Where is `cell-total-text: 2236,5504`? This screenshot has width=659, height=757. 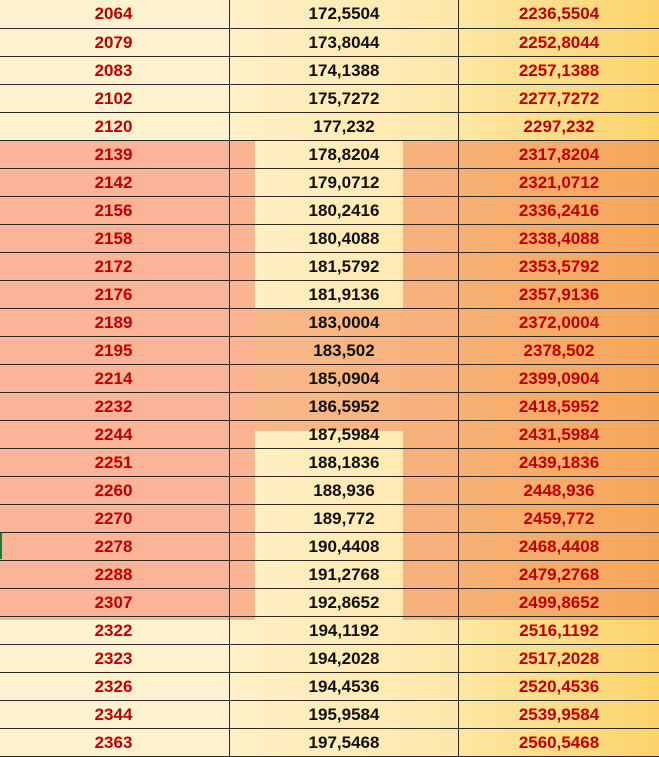
cell-total-text: 2236,5504 is located at coordinates (559, 13).